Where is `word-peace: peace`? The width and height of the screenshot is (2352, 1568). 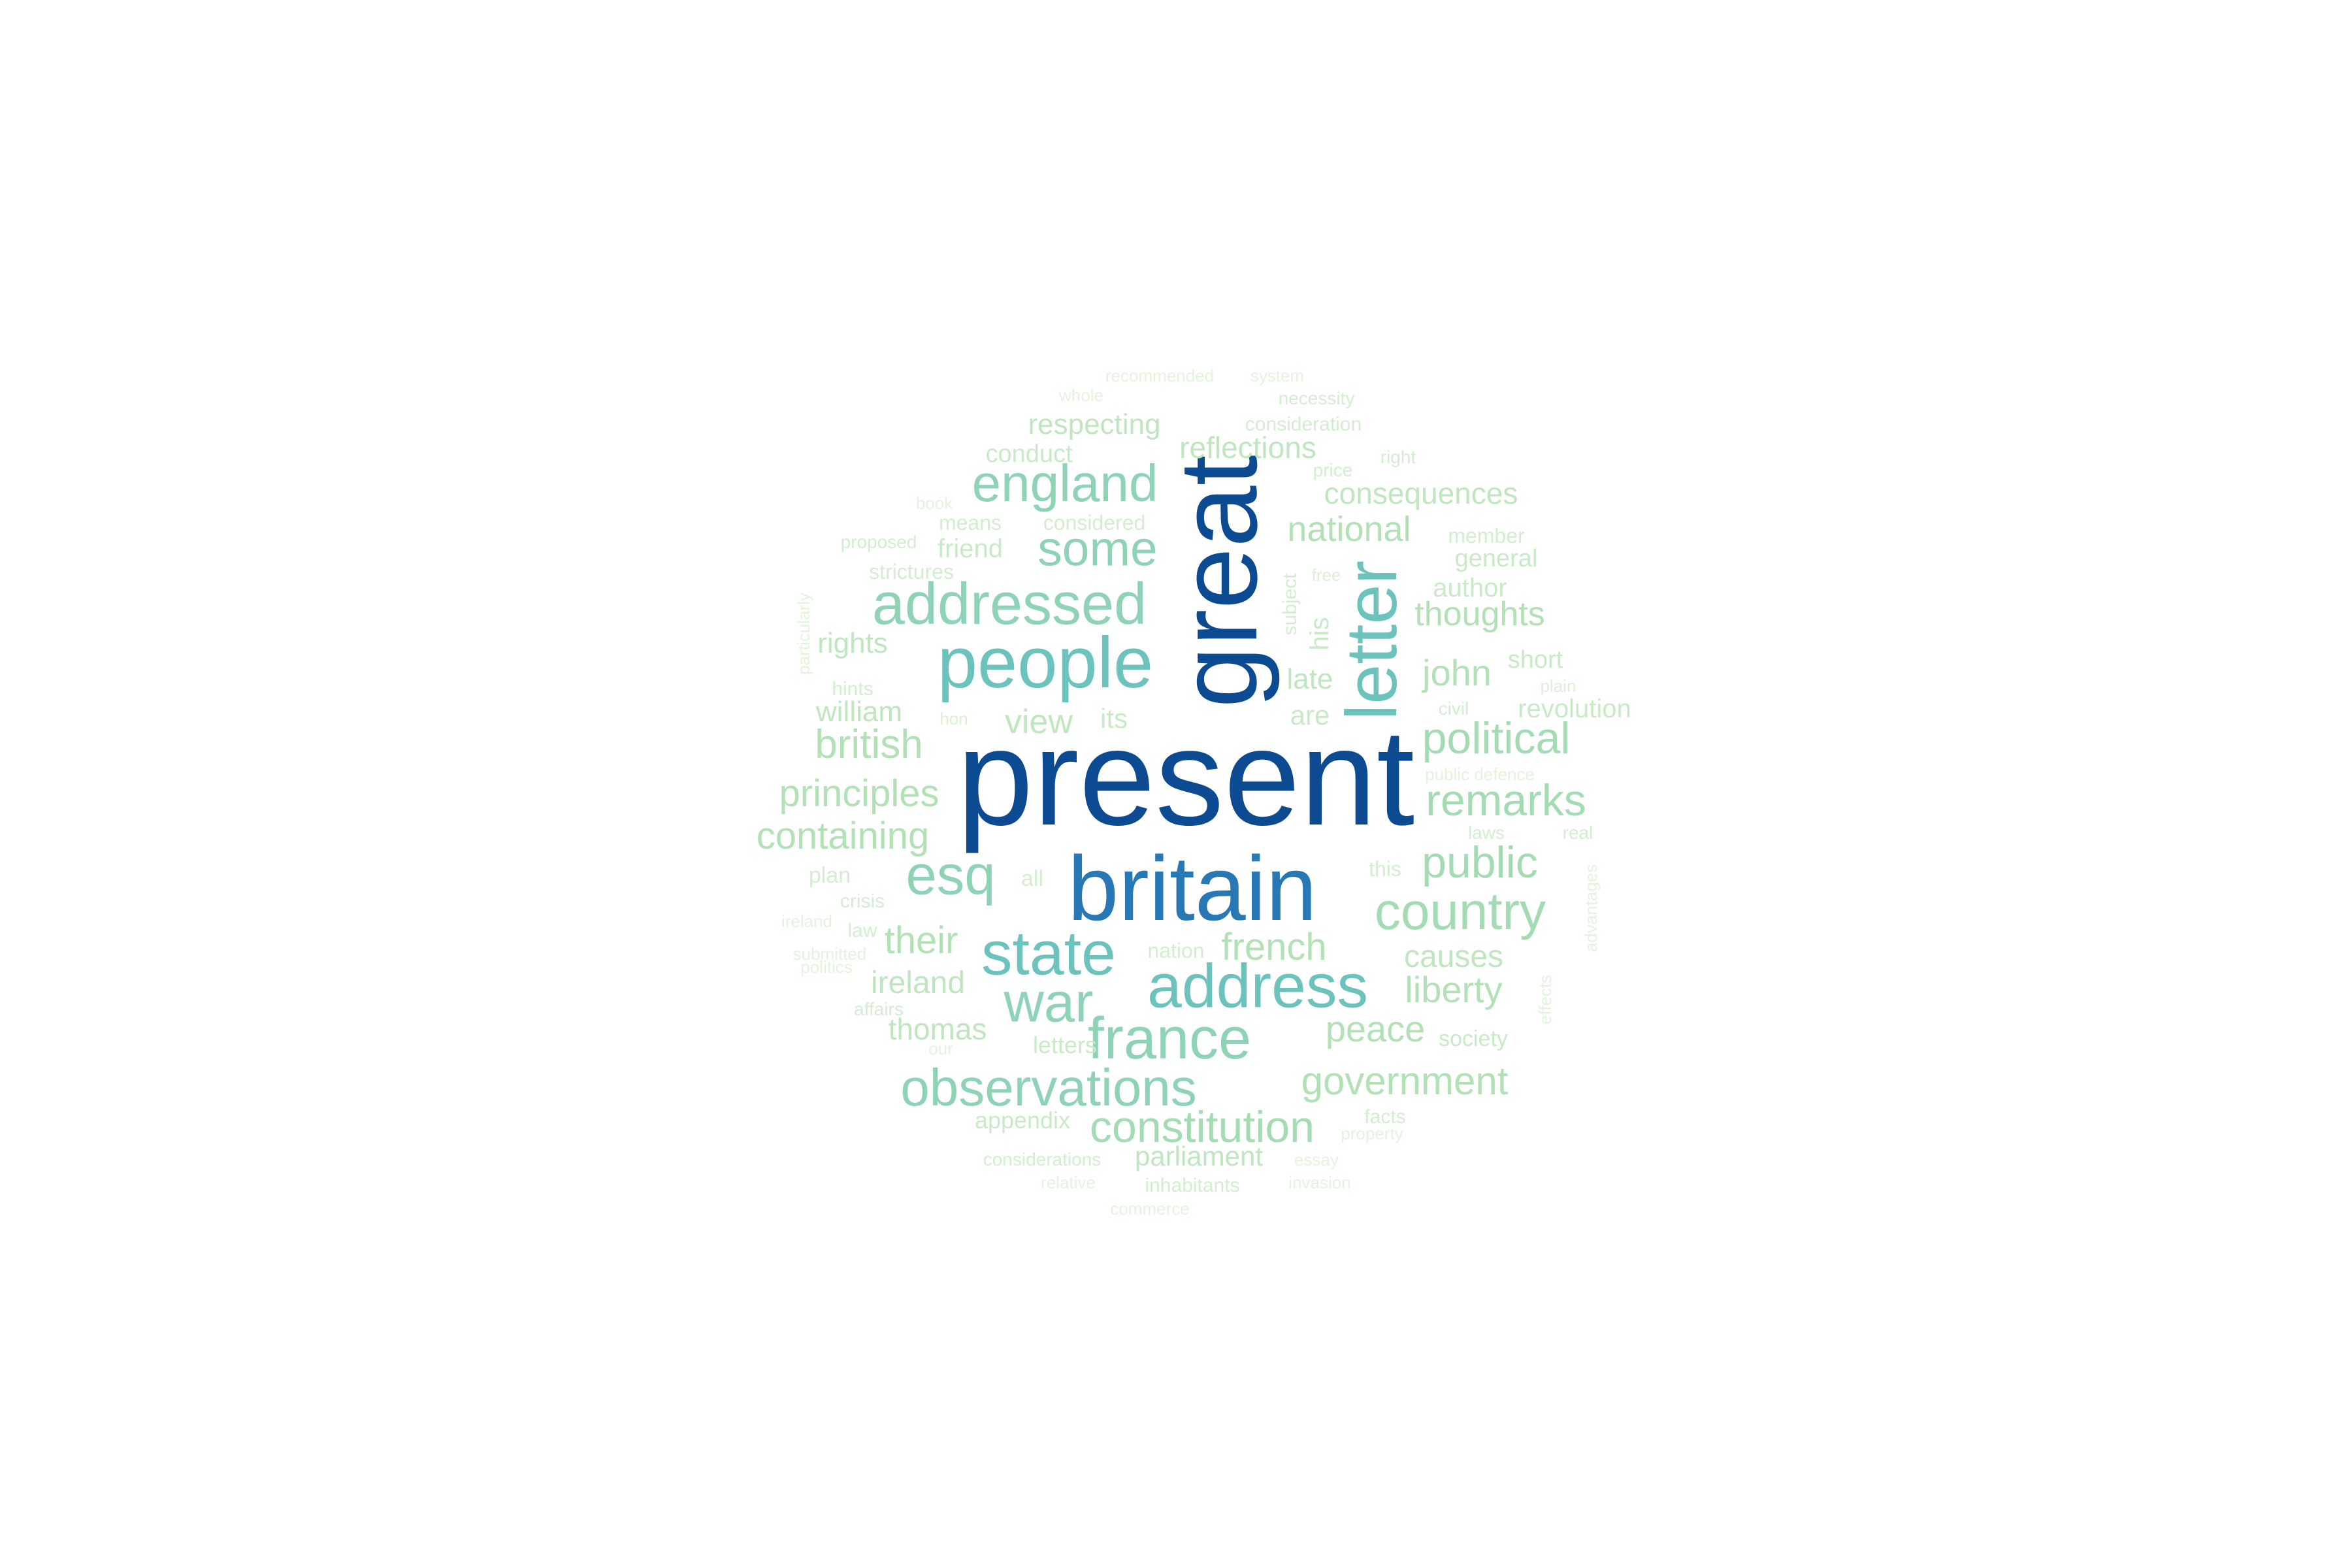 word-peace: peace is located at coordinates (1375, 1028).